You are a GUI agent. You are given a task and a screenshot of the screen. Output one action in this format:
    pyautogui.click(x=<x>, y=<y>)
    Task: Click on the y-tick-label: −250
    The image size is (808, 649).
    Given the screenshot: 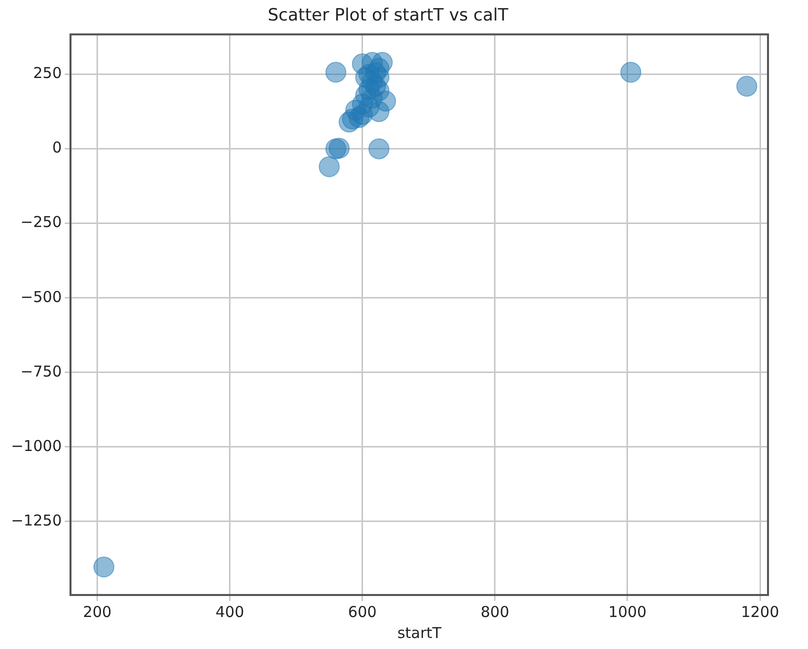 What is the action you would take?
    pyautogui.click(x=41, y=222)
    